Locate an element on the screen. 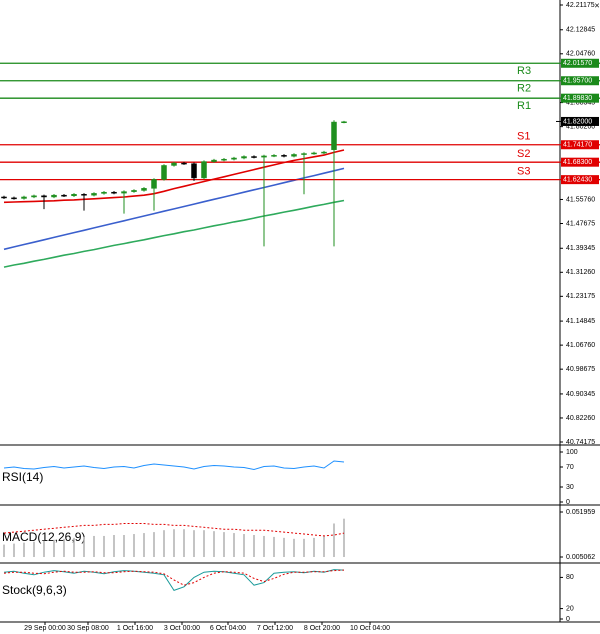  level-price: 41.62430 is located at coordinates (577, 179).